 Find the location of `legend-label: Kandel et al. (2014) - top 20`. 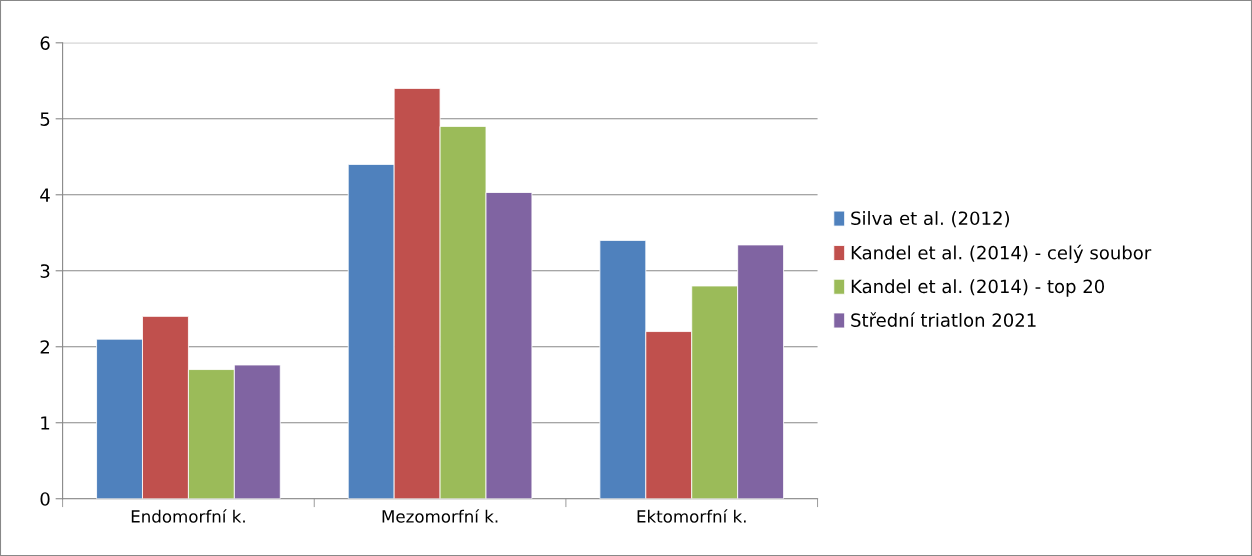

legend-label: Kandel et al. (2014) - top 20 is located at coordinates (978, 288).